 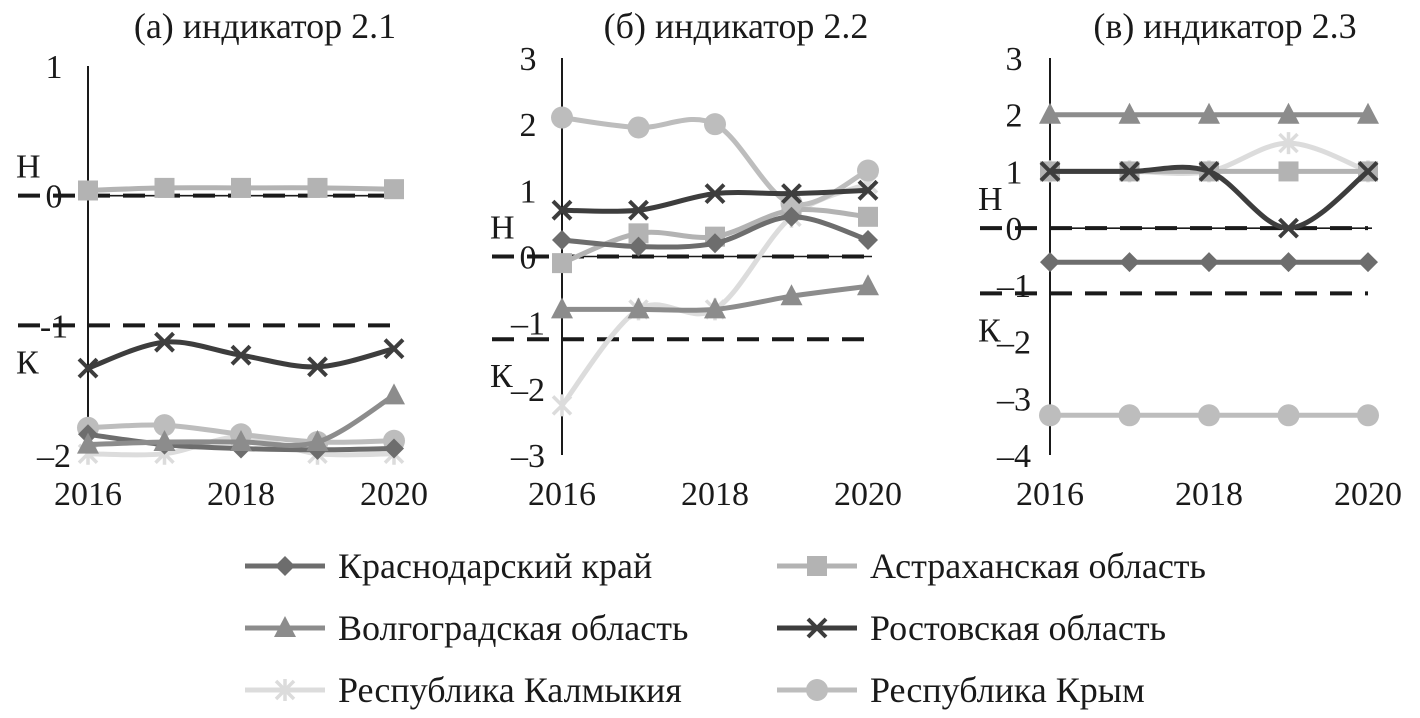 I want to click on legend-label: Республика Крым, so click(x=1007, y=690).